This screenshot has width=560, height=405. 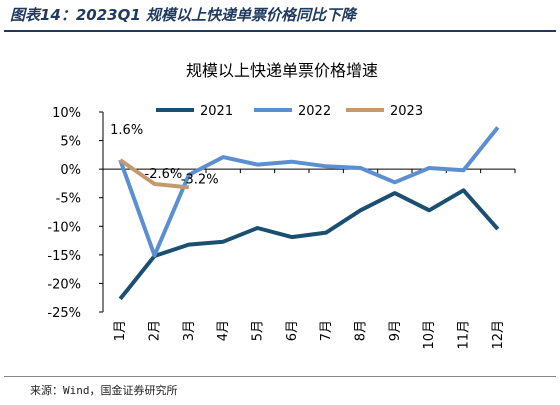 What do you see at coordinates (223, 330) in the screenshot?
I see `x-tick-label: 4月` at bounding box center [223, 330].